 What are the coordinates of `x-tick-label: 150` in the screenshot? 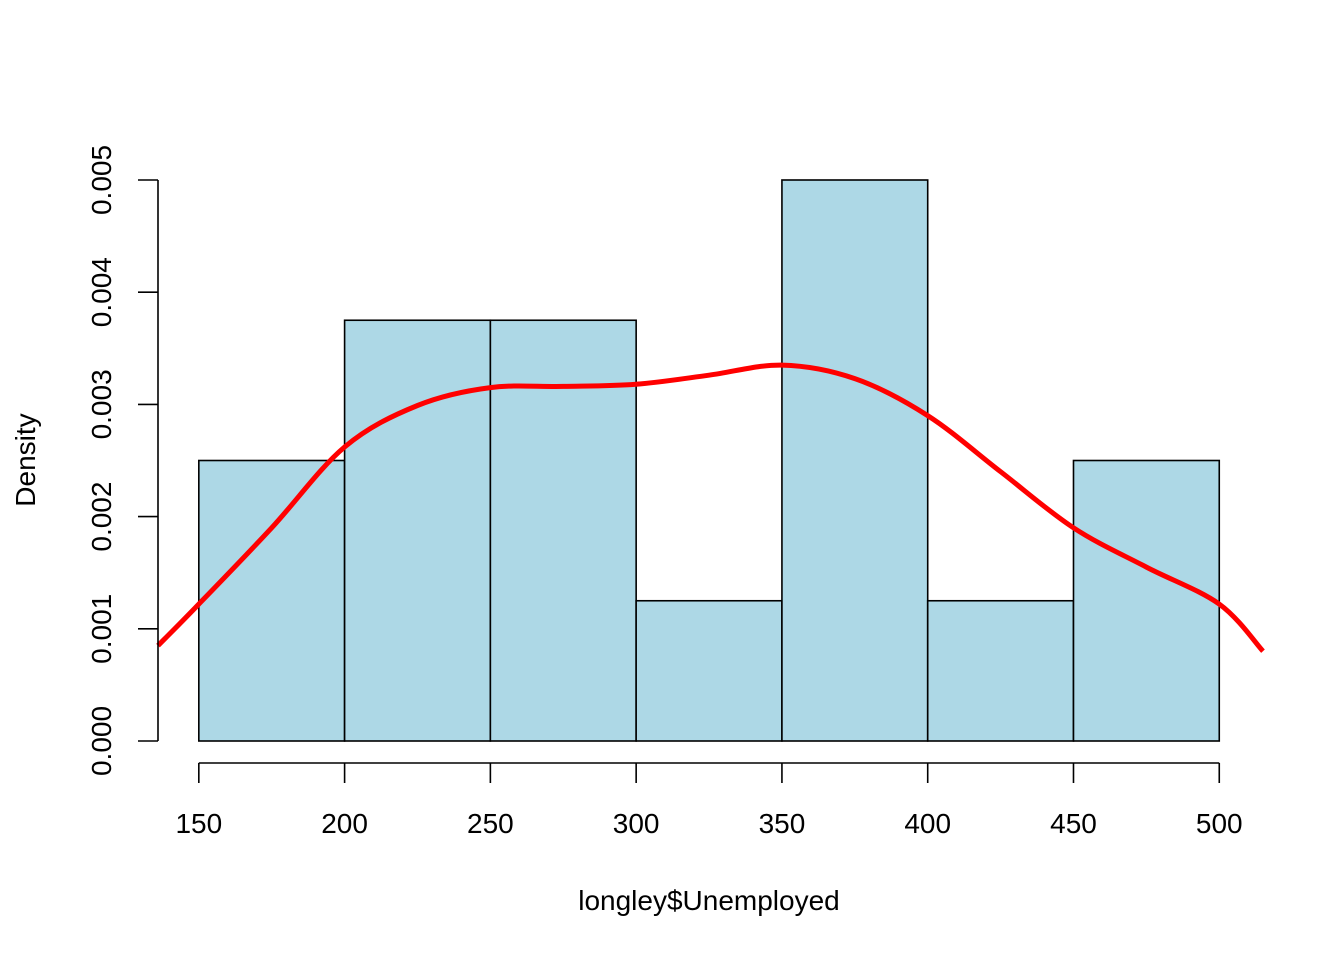 It's located at (198, 823).